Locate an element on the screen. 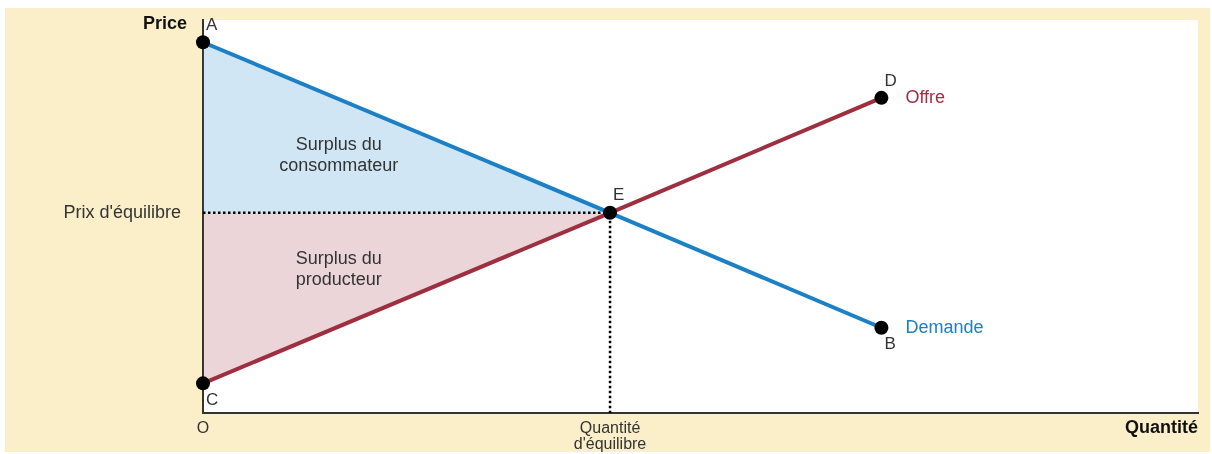 This screenshot has width=1212, height=454. series-label: C is located at coordinates (212, 400).